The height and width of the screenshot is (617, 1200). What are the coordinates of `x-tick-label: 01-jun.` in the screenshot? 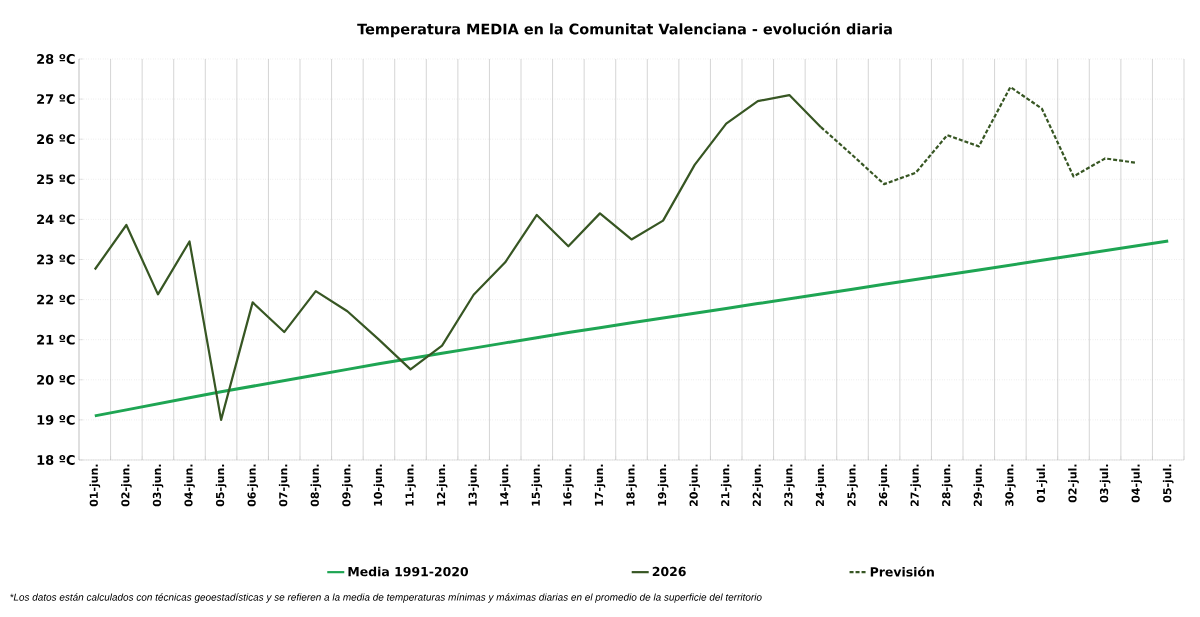 It's located at (95, 485).